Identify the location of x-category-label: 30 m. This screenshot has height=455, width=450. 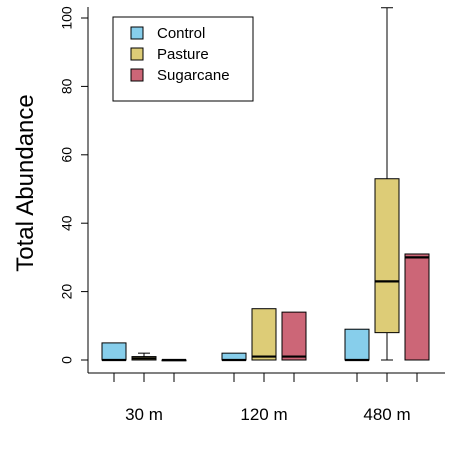
(144, 414).